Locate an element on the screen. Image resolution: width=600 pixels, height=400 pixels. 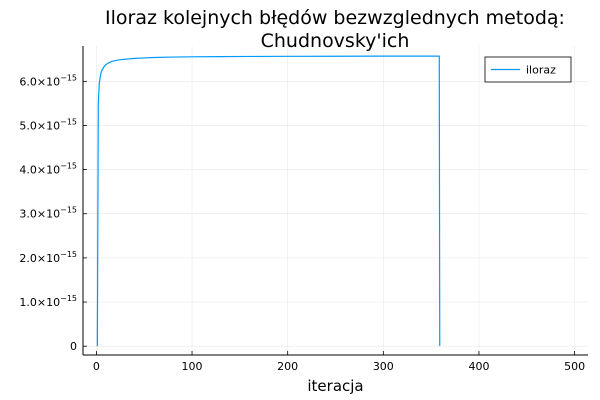
y-tick-label: 3.0×10⁻¹⁵ is located at coordinates (48, 213).